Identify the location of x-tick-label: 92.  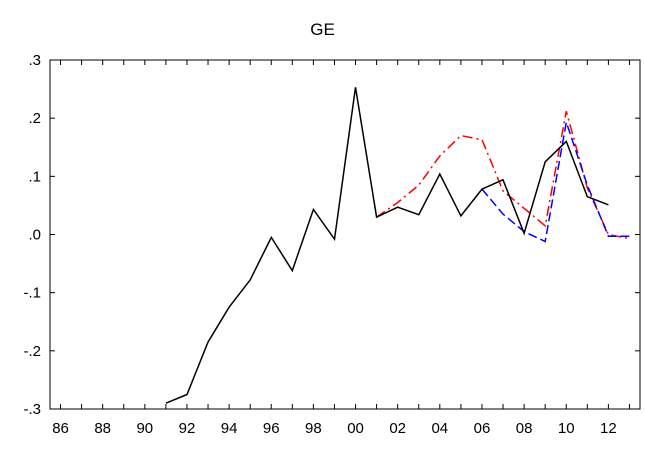
(187, 428).